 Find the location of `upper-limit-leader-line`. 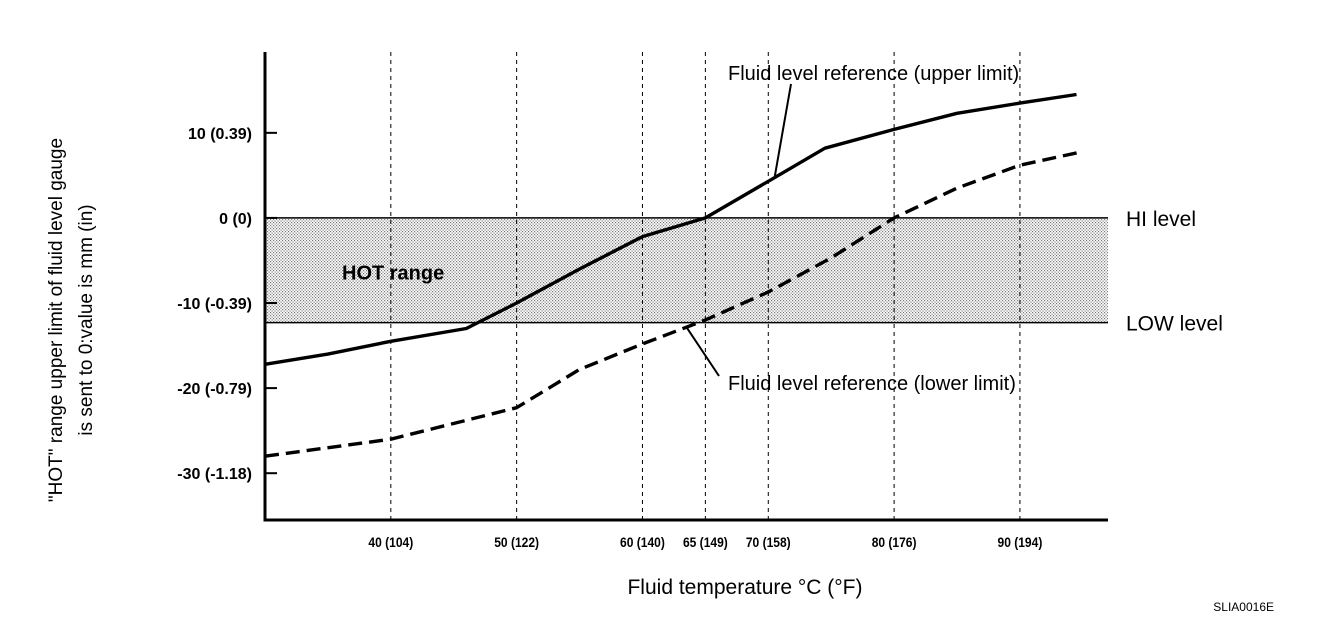

upper-limit-leader-line is located at coordinates (782, 130).